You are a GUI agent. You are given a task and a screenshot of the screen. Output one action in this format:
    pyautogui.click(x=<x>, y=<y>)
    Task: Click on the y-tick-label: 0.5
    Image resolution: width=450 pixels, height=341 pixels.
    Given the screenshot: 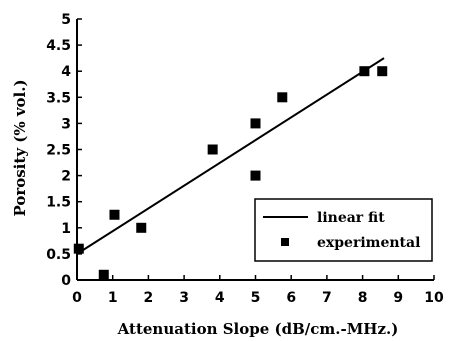 What is the action you would take?
    pyautogui.click(x=58, y=255)
    